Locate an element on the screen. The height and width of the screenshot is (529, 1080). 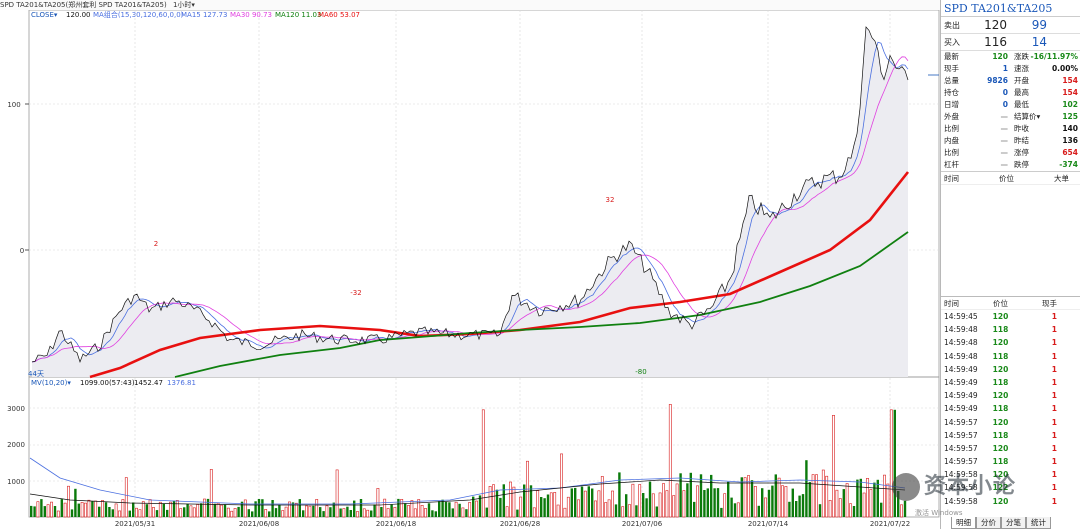
tab-price-dist: 分价 is located at coordinates (988, 523).